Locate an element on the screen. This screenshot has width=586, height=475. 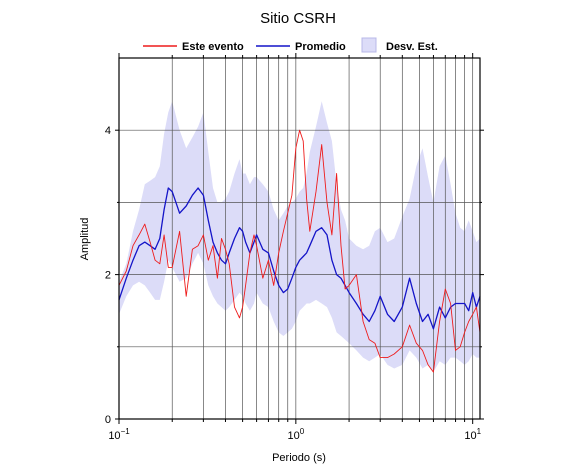
x-tick-label: 10¹ is located at coordinates (472, 434).